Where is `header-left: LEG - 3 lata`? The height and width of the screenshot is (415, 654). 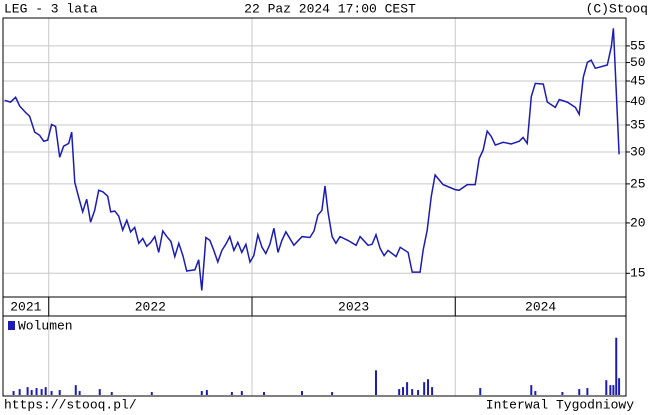 header-left: LEG - 3 lata is located at coordinates (51, 8).